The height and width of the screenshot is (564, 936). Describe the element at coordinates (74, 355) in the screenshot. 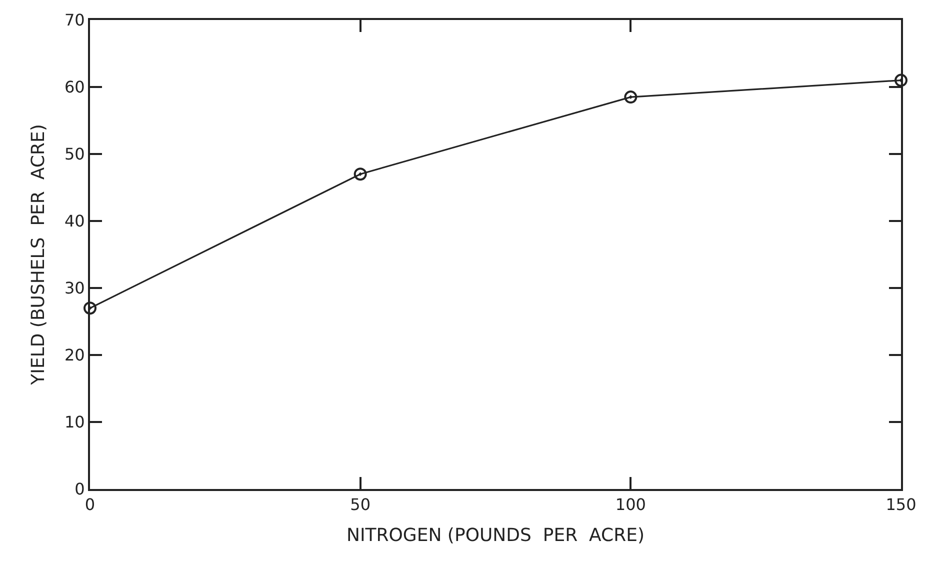

I see `y-tick-label: 20` at that location.